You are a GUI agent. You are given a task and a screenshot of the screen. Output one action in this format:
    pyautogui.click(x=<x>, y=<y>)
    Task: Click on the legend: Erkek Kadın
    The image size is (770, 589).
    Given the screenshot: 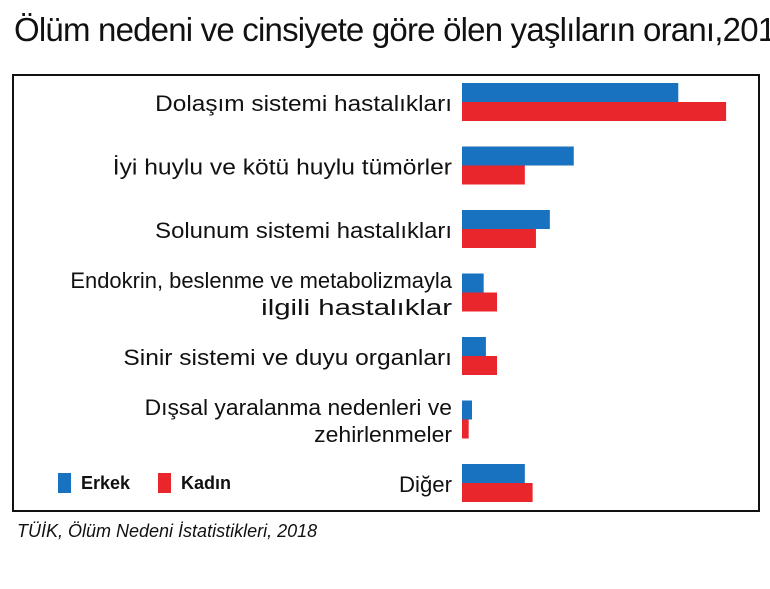 What is the action you would take?
    pyautogui.click(x=158, y=483)
    